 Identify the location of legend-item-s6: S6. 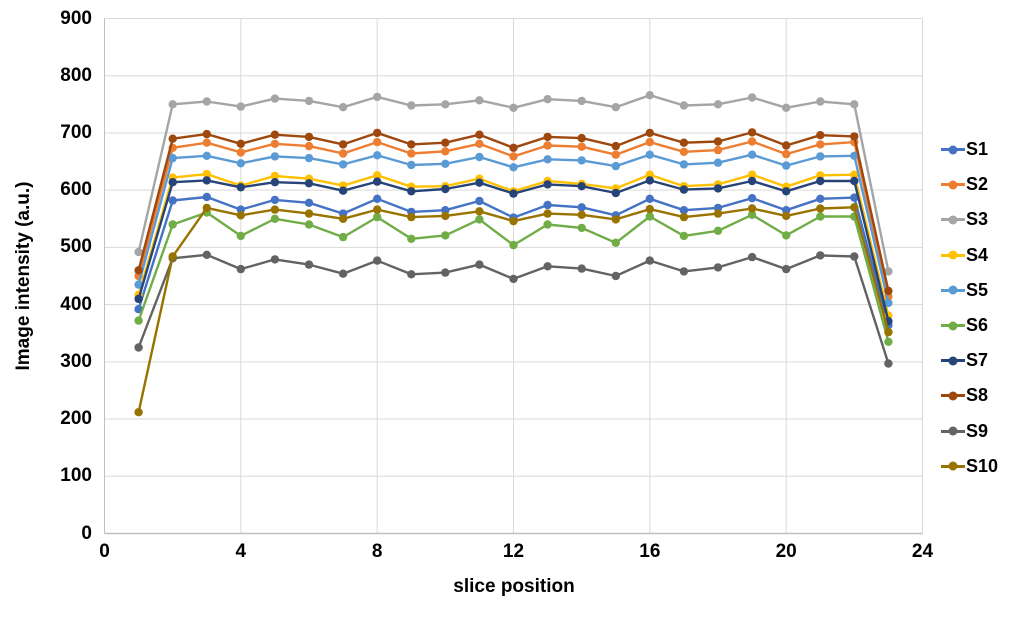
(969, 325).